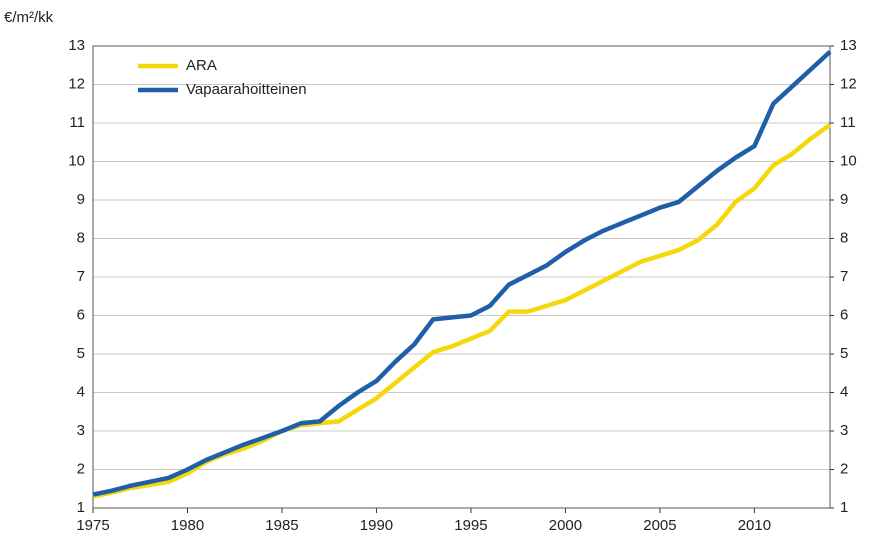 Image resolution: width=869 pixels, height=543 pixels. What do you see at coordinates (29, 17) in the screenshot?
I see `y-axis-label: €/m²/kk` at bounding box center [29, 17].